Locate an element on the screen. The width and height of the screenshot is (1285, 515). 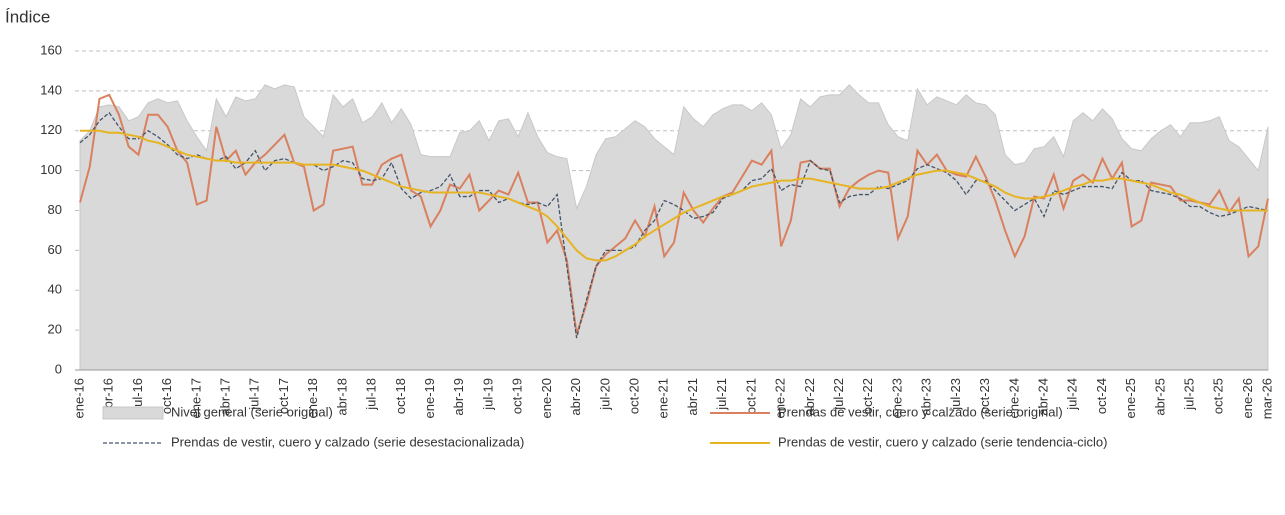
y-tick-label: 20 is located at coordinates (55, 329).